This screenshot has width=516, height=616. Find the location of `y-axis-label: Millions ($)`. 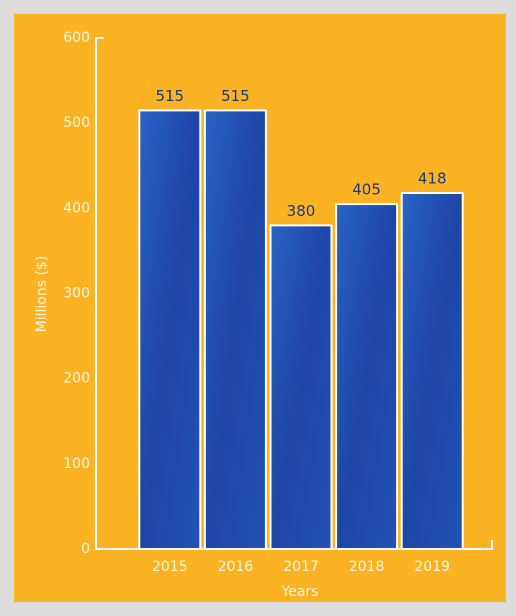

y-axis-label: Millions ($) is located at coordinates (42, 294).